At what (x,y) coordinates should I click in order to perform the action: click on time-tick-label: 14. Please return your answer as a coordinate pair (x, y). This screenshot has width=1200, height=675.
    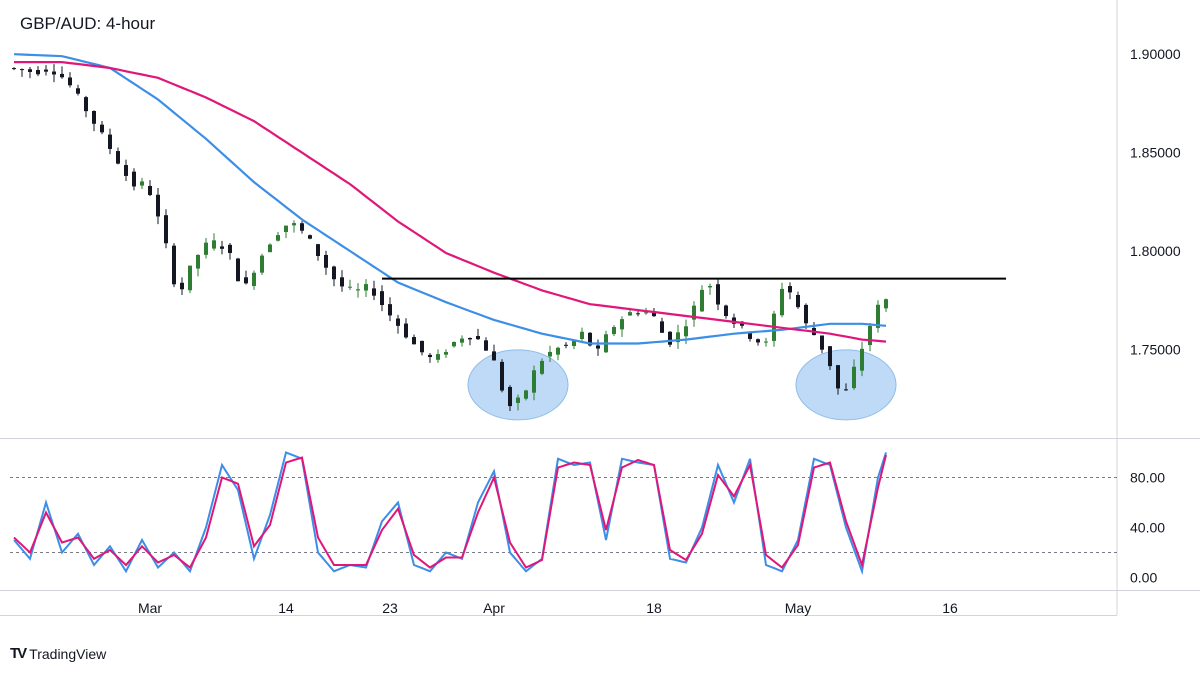
    Looking at the image, I should click on (286, 608).